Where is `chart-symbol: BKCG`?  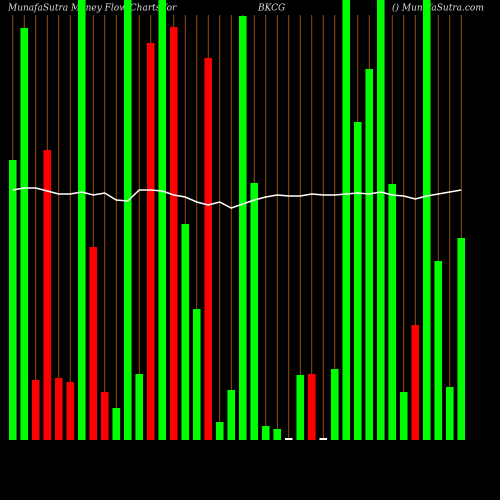
chart-symbol: BKCG is located at coordinates (271, 9).